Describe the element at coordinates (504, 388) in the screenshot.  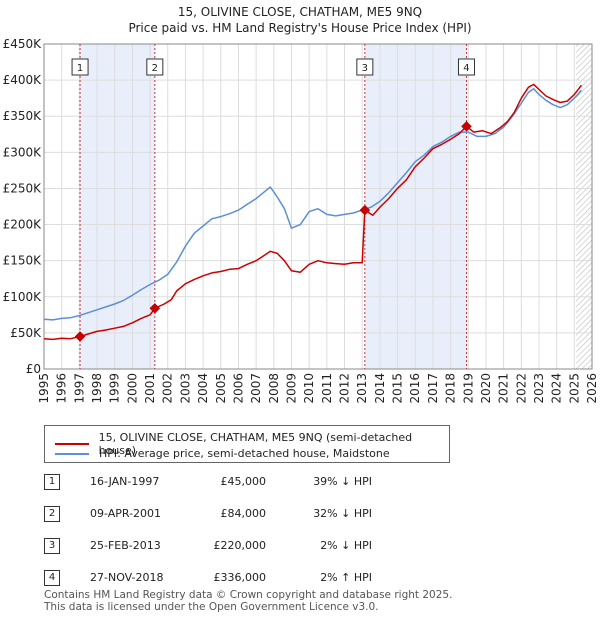
I see `x-tick-label: 2021` at that location.